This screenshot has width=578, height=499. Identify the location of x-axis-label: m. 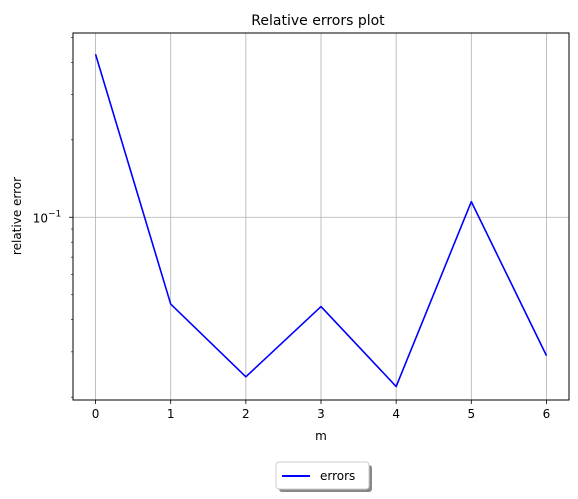
(321, 436).